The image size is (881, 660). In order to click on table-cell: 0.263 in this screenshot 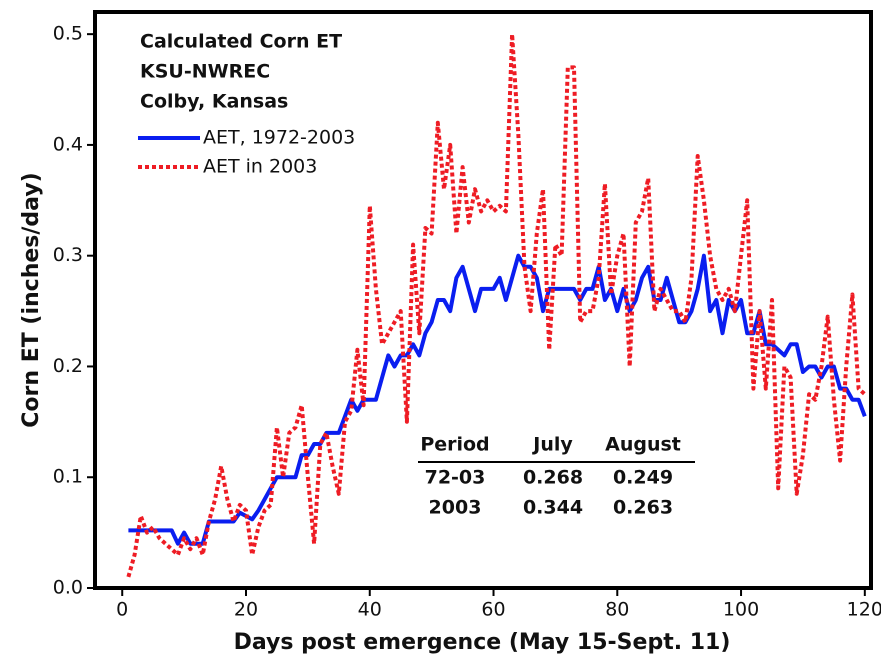, I will do `click(643, 508)`.